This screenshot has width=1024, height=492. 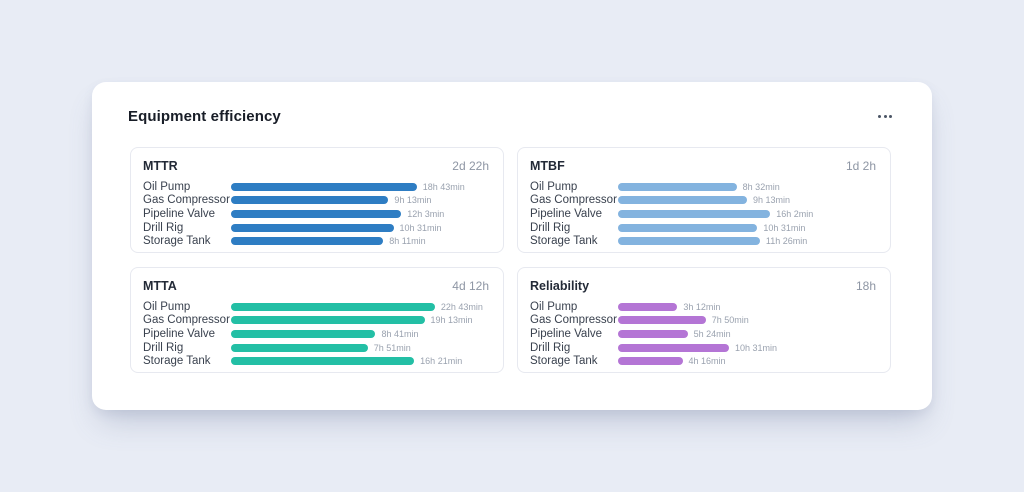 I want to click on chart-row: Oil Pump 22h 43min, so click(x=316, y=307).